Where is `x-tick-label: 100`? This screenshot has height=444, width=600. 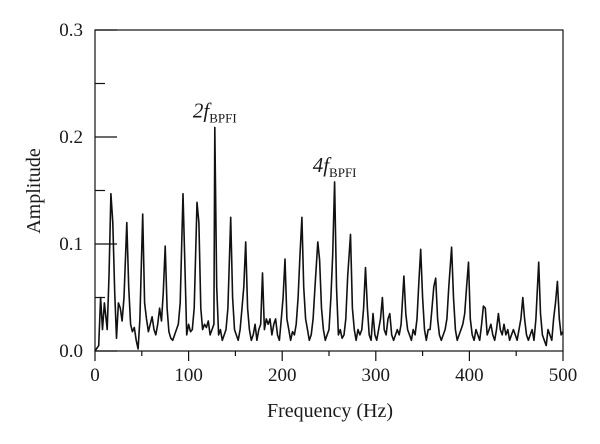
x-tick-label: 100 is located at coordinates (188, 375).